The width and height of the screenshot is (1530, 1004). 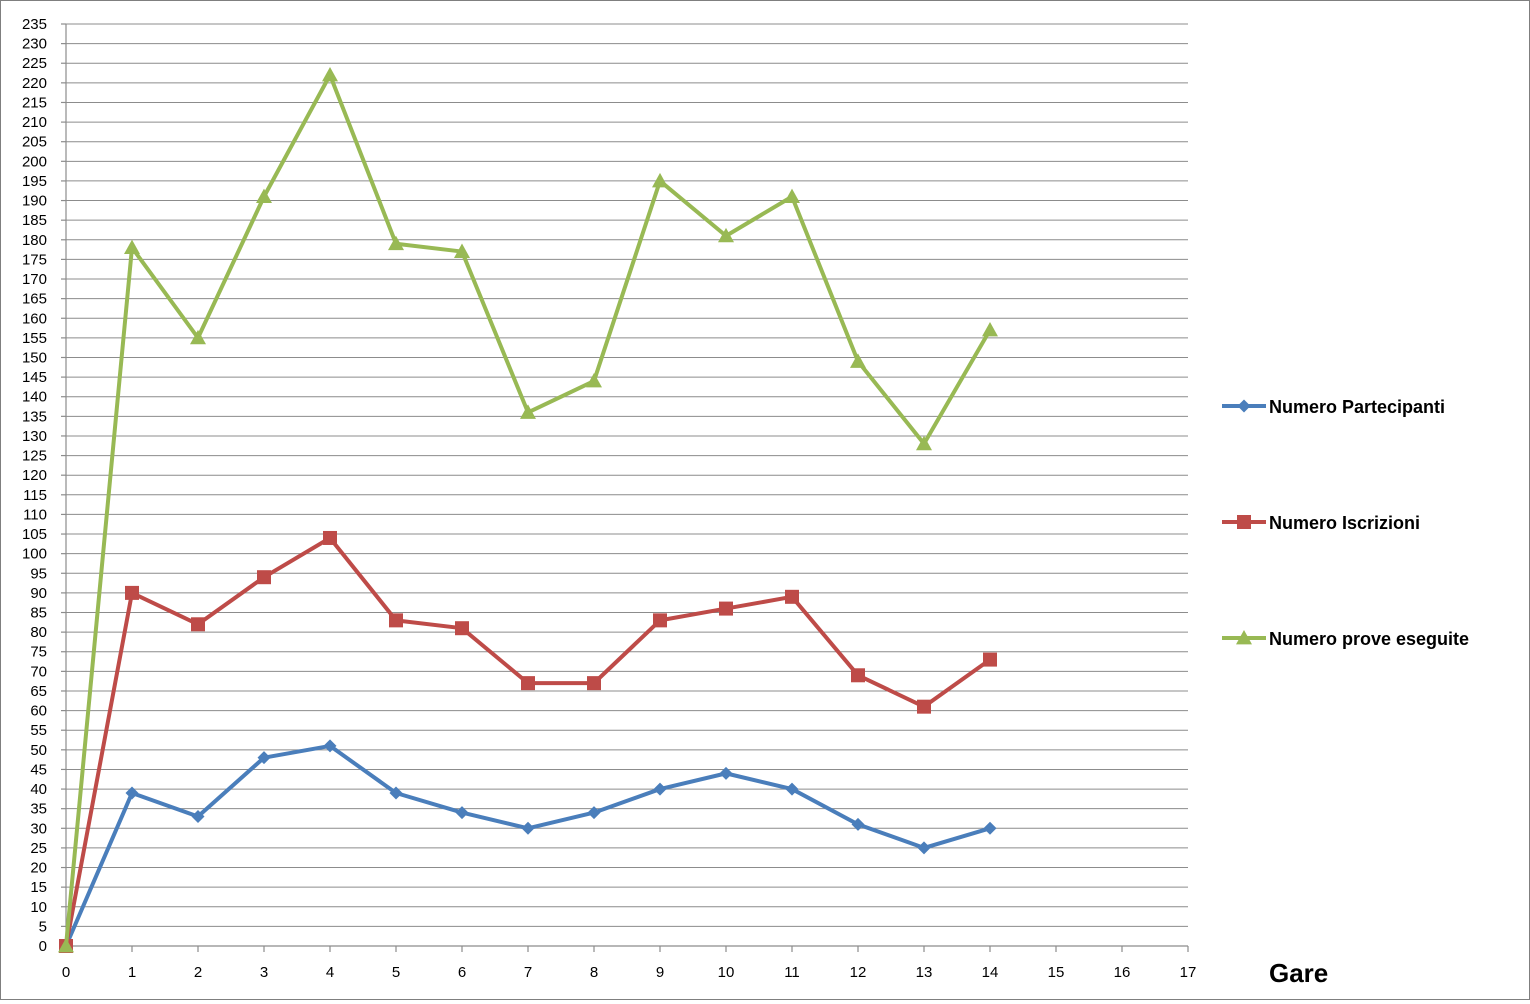 What do you see at coordinates (1122, 972) in the screenshot?
I see `x-tick-label: 16` at bounding box center [1122, 972].